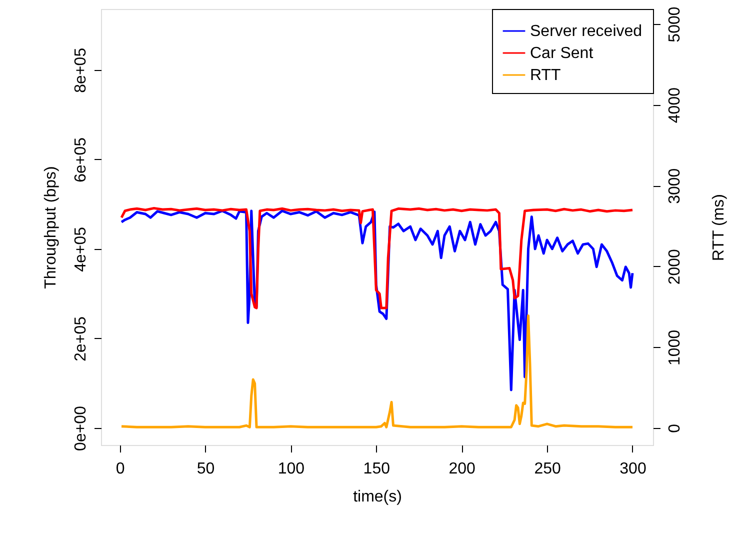 Image resolution: width=739 pixels, height=543 pixels. Describe the element at coordinates (675, 266) in the screenshot. I see `y2-tick-label: 2000` at that location.